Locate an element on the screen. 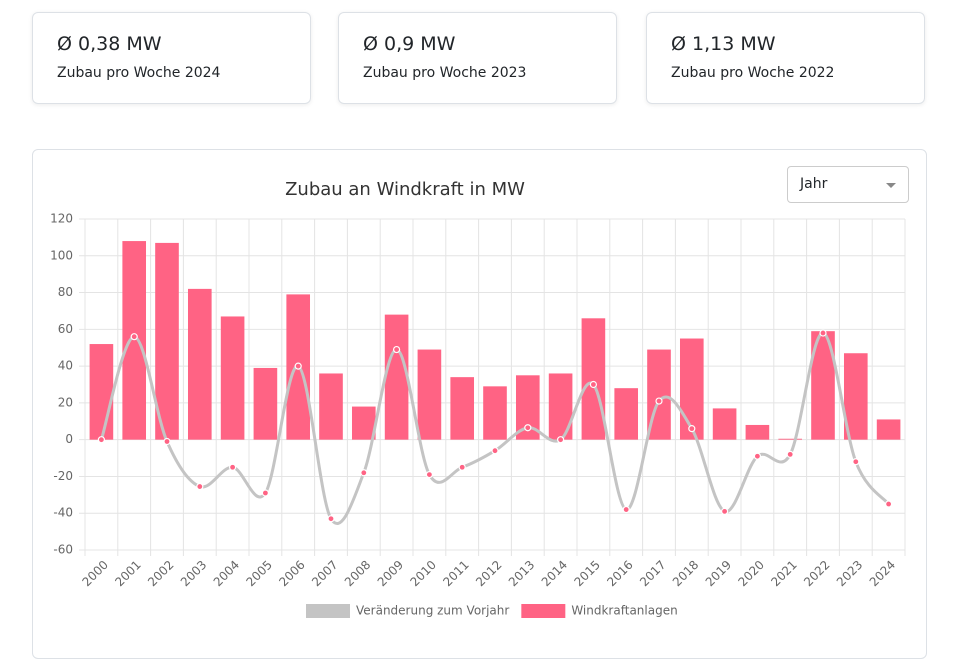 The image size is (960, 659). x-tick-label: 2010 is located at coordinates (422, 573).